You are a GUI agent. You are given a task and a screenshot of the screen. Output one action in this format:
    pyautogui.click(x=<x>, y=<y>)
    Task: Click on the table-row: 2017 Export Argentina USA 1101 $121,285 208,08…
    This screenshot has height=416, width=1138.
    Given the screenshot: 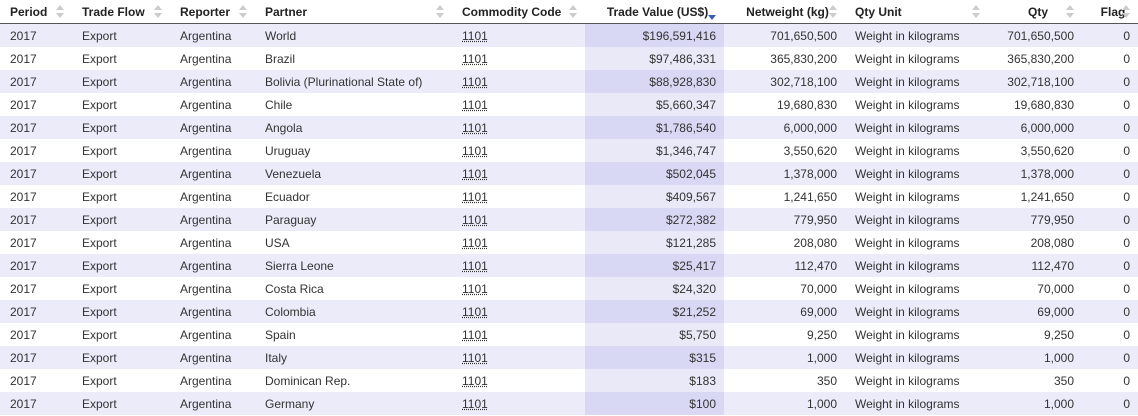 What is the action you would take?
    pyautogui.click(x=569, y=242)
    